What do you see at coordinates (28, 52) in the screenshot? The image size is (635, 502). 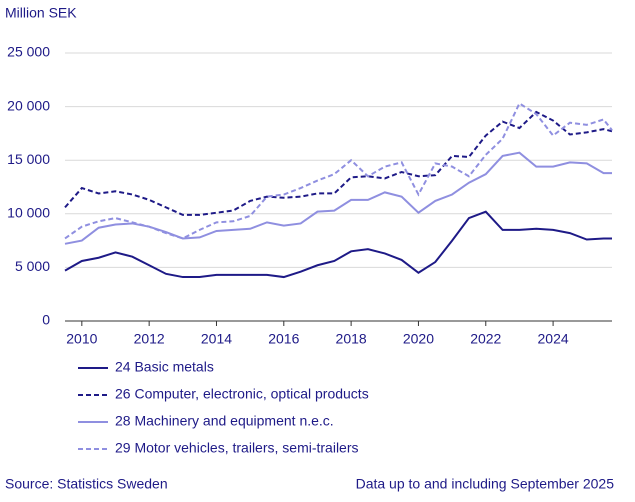 I see `y-tick-label: 25 000` at bounding box center [28, 52].